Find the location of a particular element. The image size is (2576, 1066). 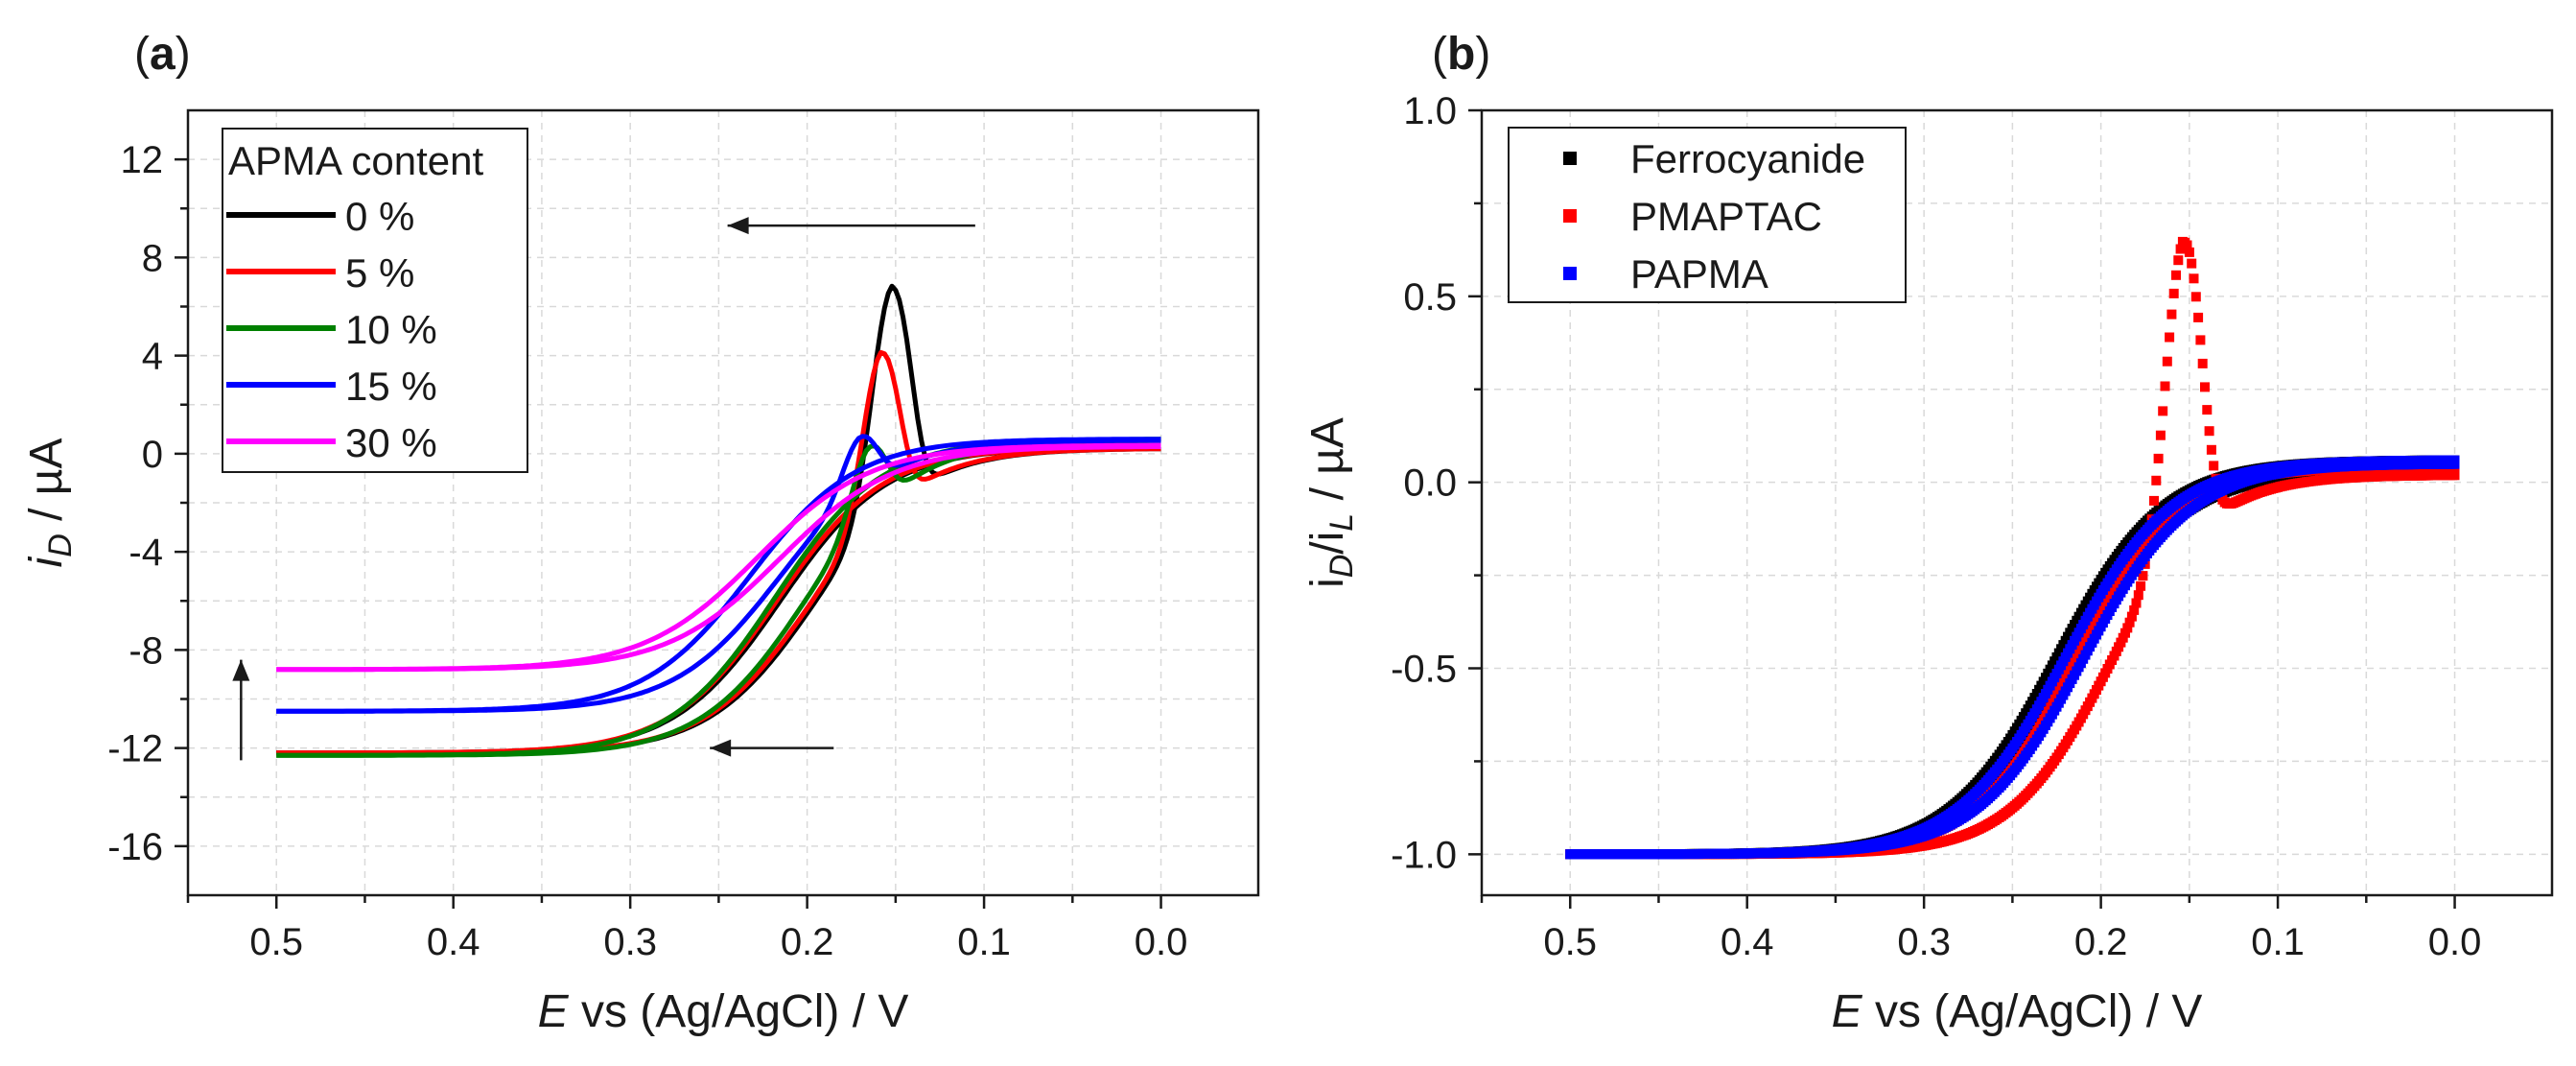

panel-a-y-axis-title-main: i is located at coordinates (46, 561).